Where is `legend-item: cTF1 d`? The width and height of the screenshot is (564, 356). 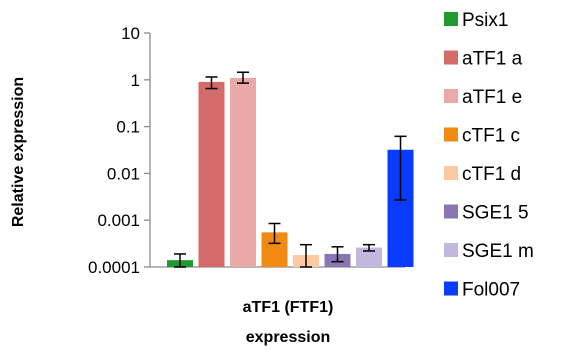 legend-item: cTF1 d is located at coordinates (482, 174).